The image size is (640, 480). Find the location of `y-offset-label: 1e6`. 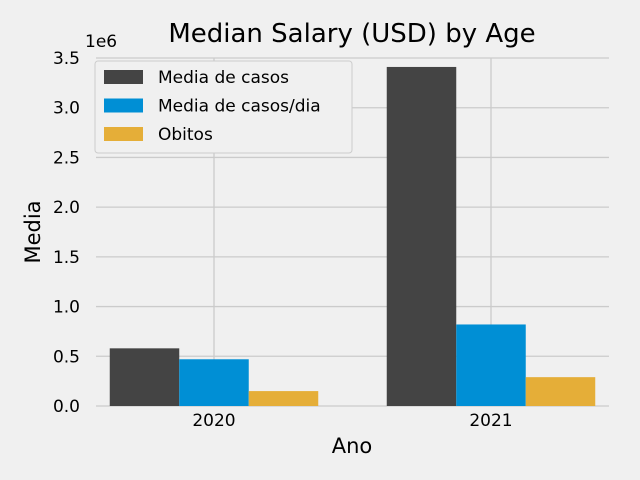

y-offset-label: 1e6 is located at coordinates (101, 42).